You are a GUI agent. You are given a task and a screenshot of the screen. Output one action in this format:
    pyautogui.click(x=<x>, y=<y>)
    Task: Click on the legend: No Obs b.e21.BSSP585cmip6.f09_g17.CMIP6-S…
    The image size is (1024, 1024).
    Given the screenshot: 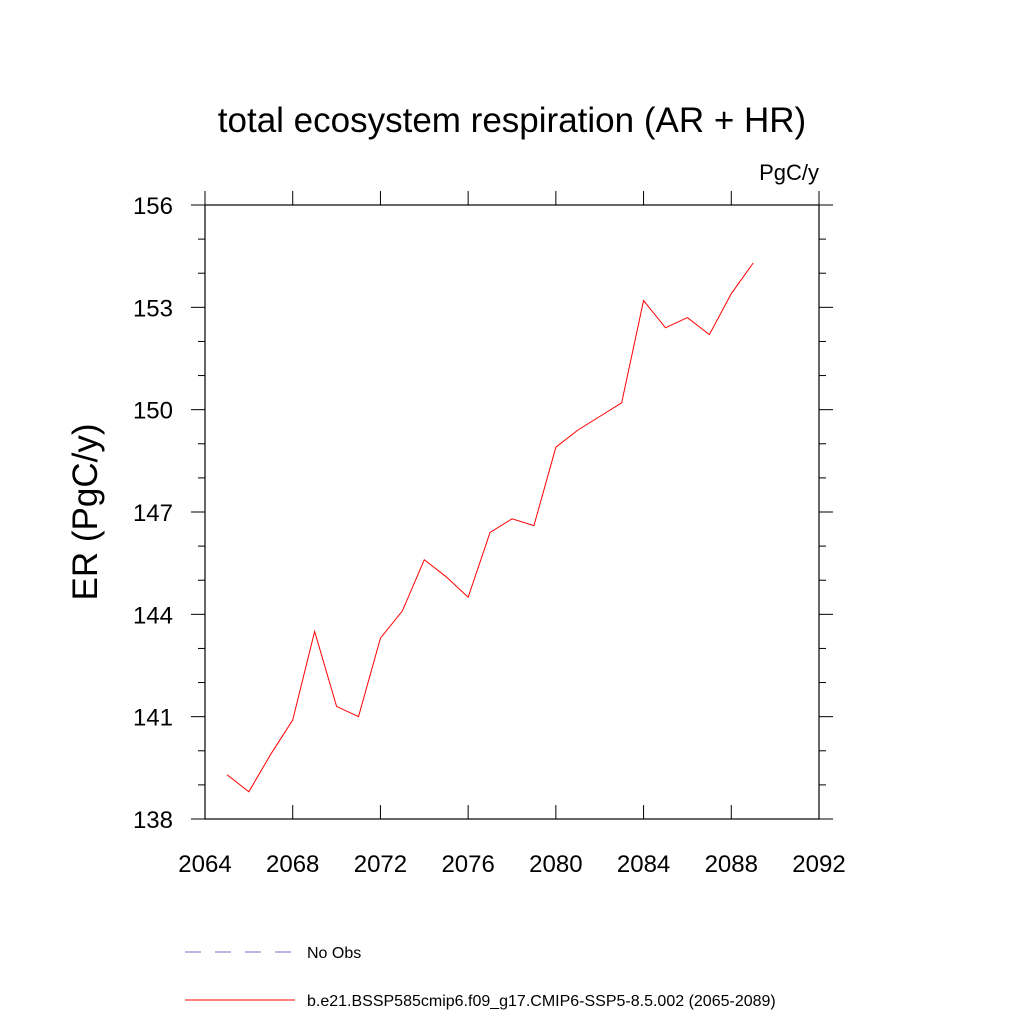 What is the action you would take?
    pyautogui.click(x=480, y=977)
    